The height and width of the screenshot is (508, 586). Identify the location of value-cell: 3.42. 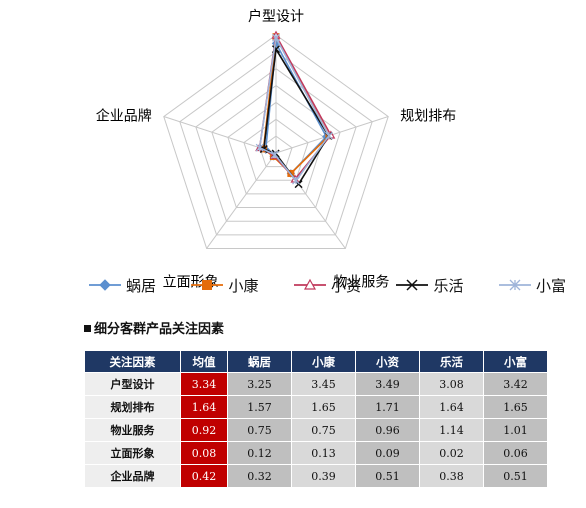
(515, 384).